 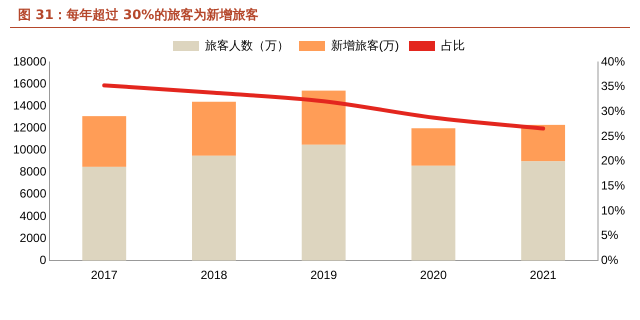 I want to click on y-tick-label: 6000, so click(x=33, y=193).